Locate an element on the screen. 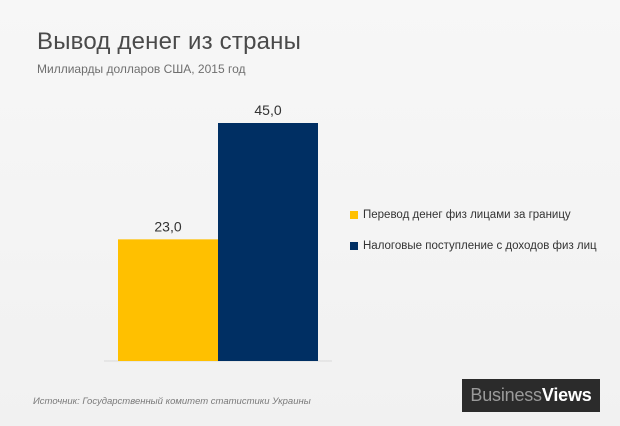 This screenshot has width=620, height=426. legend-label-tax-revenue: Налоговые поступление с доходов физ лиц is located at coordinates (480, 246).